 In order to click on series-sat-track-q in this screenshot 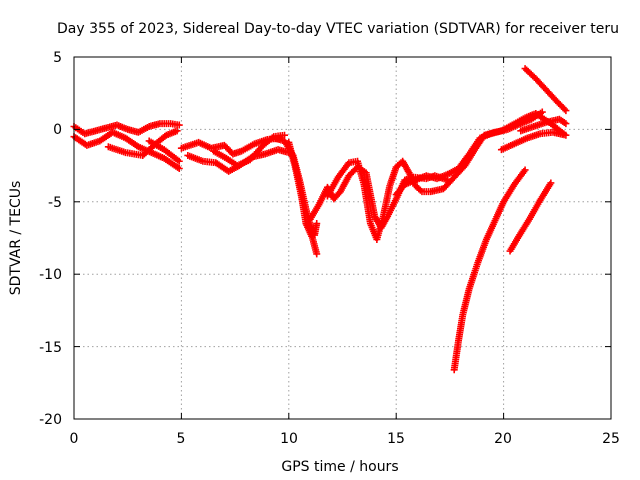, I will do `click(530, 217)`.